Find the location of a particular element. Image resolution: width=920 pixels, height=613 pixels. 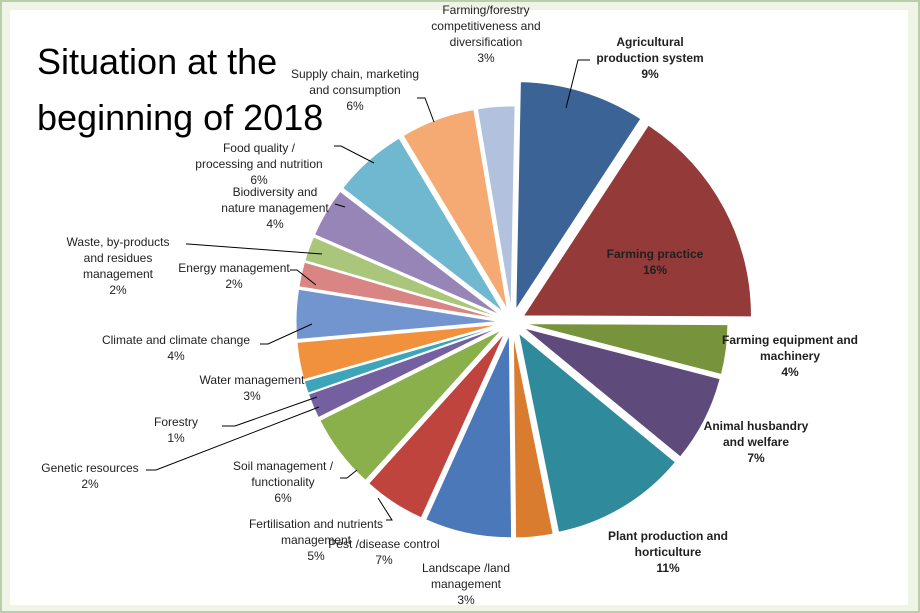

slice-label: Climate and climate change 4% is located at coordinates (176, 348).